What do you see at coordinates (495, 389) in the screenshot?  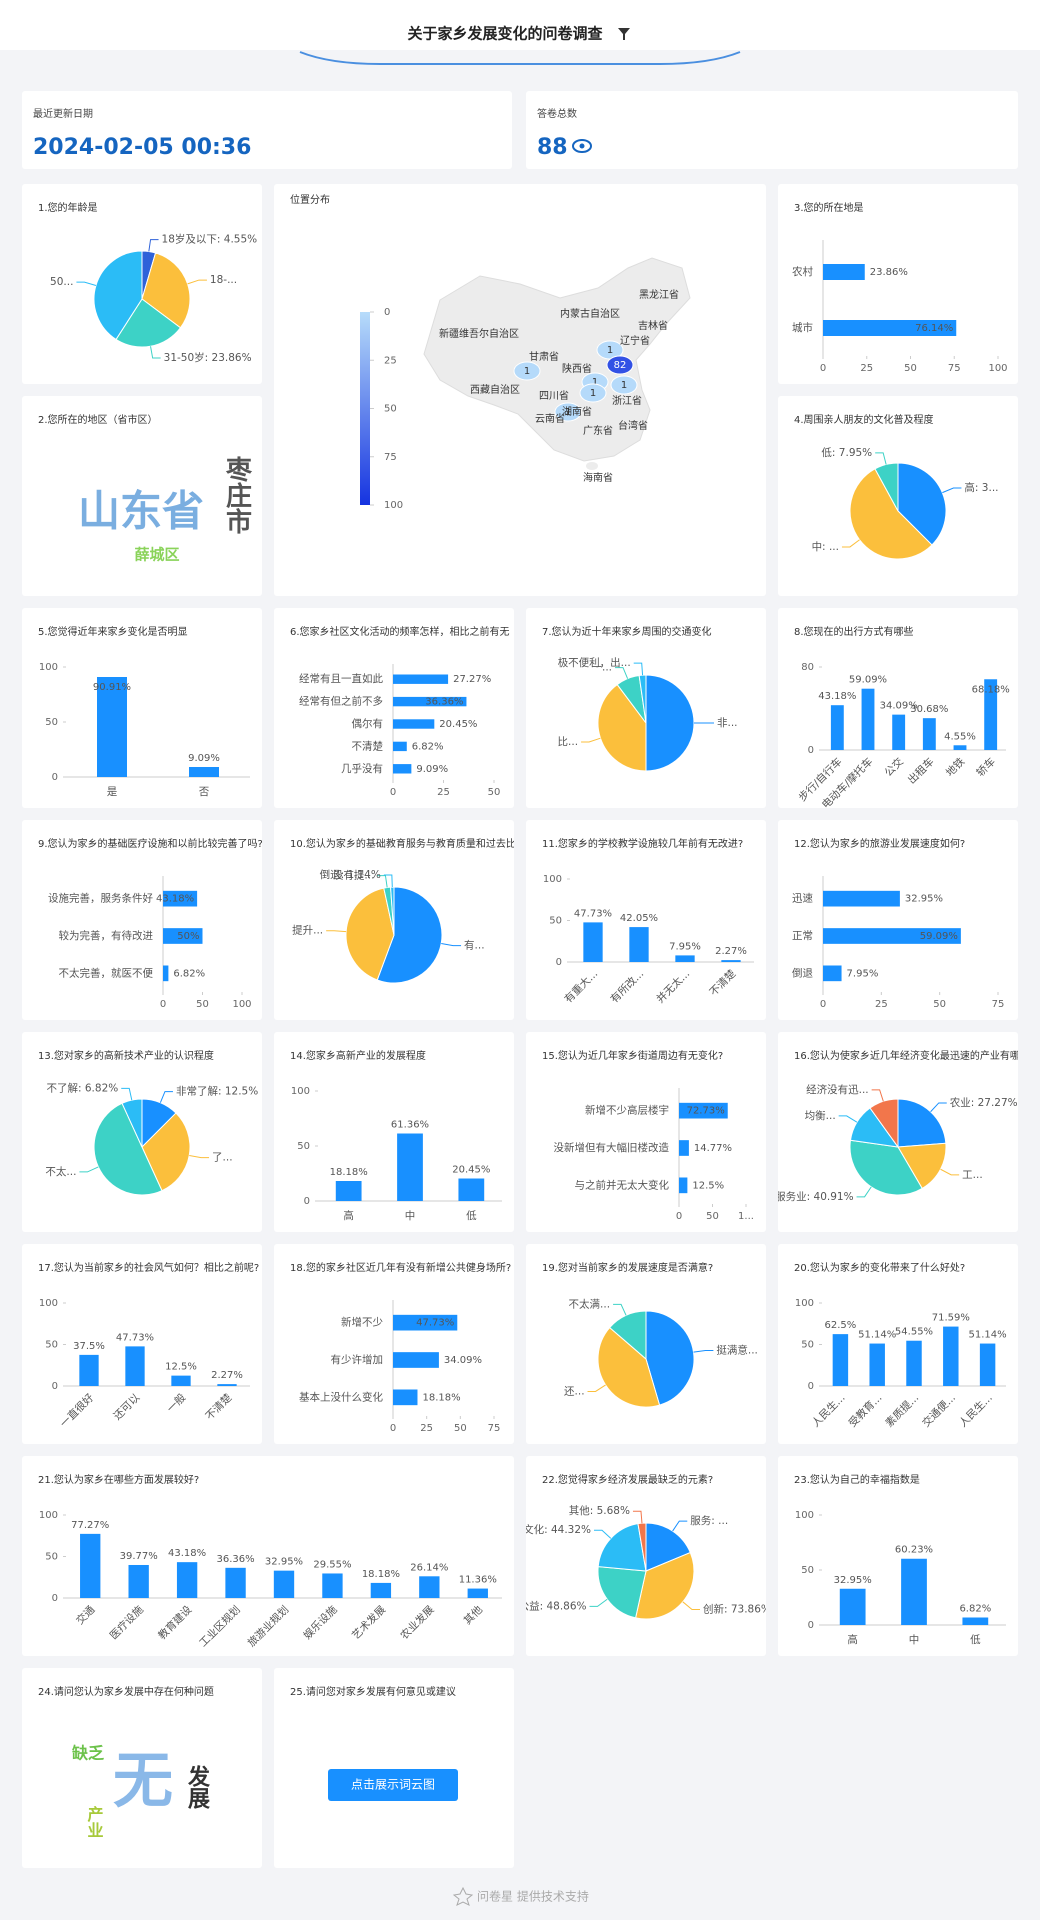 I see `region-name: 西藏自治区` at bounding box center [495, 389].